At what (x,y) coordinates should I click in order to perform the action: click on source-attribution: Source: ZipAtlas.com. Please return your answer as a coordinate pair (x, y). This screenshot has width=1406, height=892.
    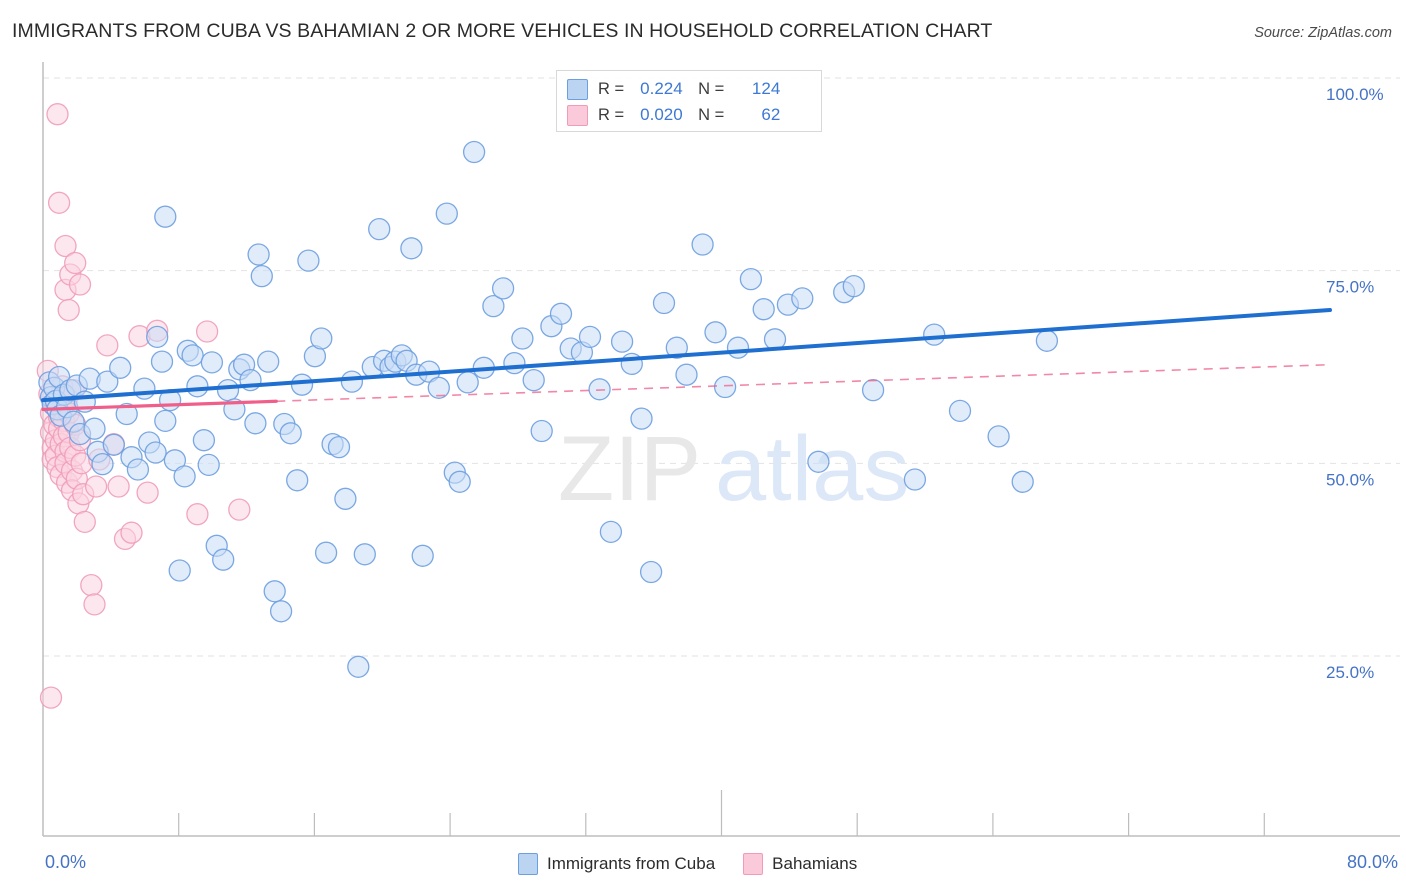
    Looking at the image, I should click on (1323, 33).